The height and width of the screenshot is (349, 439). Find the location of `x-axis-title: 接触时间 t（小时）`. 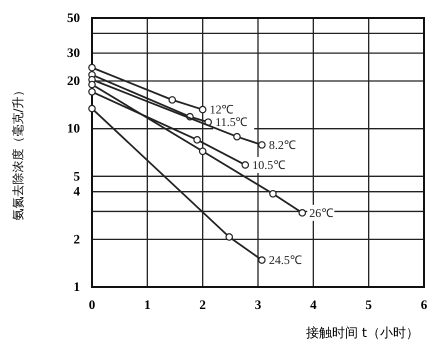

x-axis-title: 接触时间 t（小时） is located at coordinates (362, 333).